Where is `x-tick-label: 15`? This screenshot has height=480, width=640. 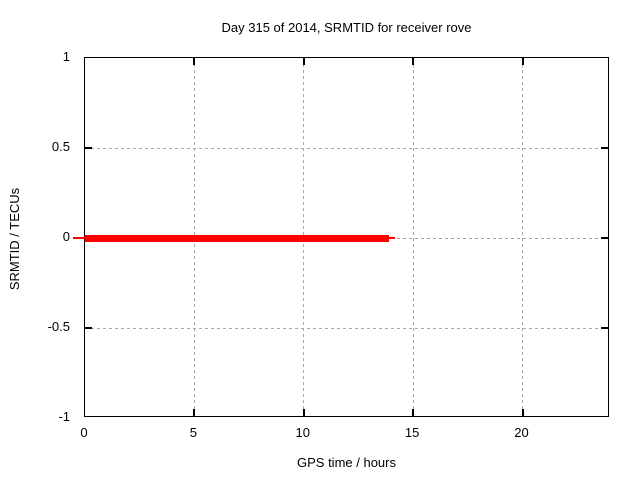
x-tick-label: 15 is located at coordinates (412, 432).